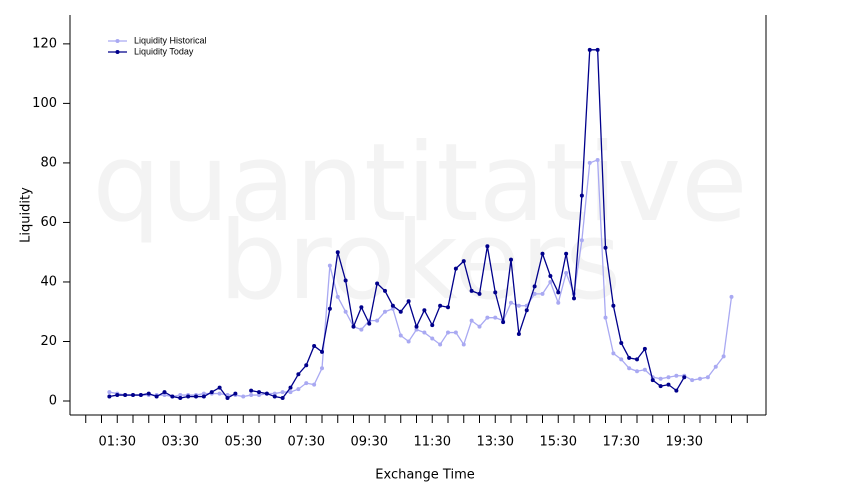 This screenshot has width=850, height=504. I want to click on x-tick-label: 09:30, so click(369, 442).